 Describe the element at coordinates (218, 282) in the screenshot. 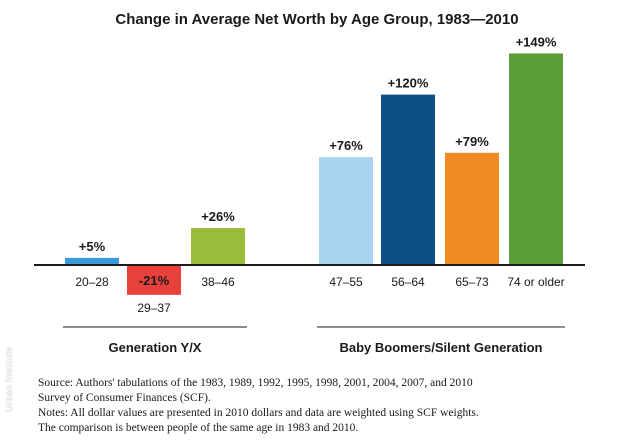

I see `category-label-3: 38–46` at that location.